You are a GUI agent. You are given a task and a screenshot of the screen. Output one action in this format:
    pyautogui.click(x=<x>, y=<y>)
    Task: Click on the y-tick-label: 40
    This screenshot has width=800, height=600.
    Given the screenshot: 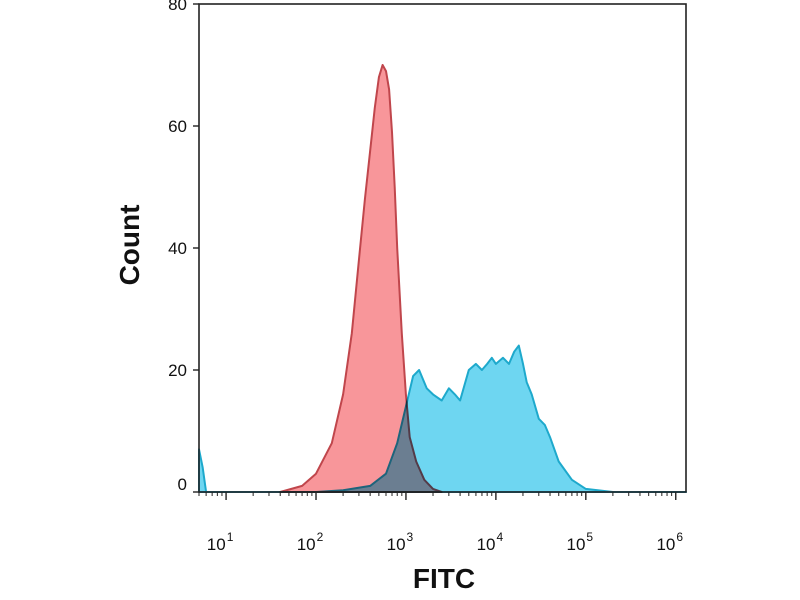 What is the action you would take?
    pyautogui.click(x=177, y=248)
    